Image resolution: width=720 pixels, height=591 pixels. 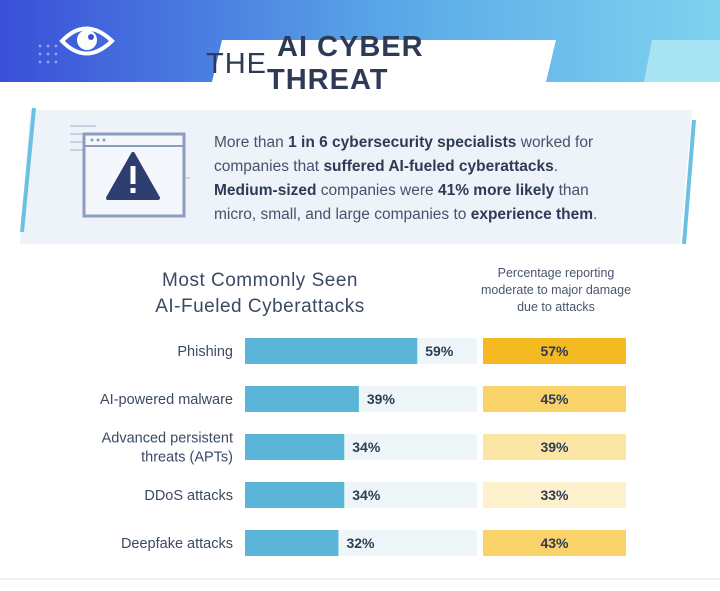 I want to click on damage-value-label: 57%, so click(x=554, y=351).